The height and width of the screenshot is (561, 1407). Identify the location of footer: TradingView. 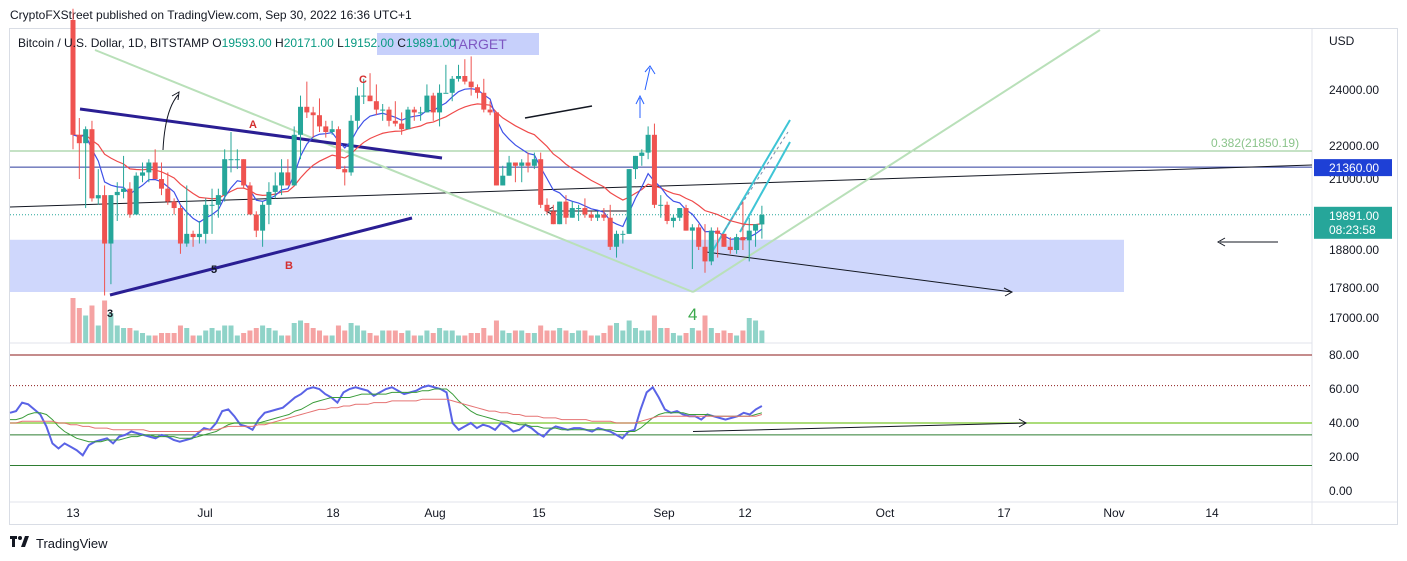
(59, 543).